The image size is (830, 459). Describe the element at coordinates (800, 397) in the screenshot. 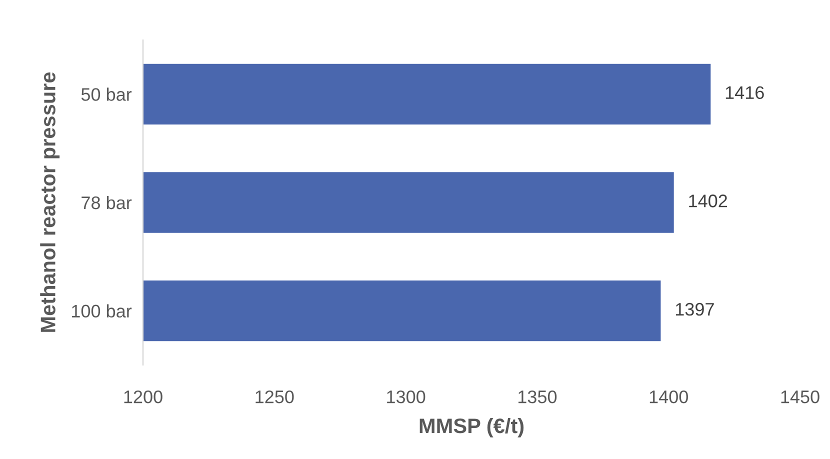

I see `x-tick-label: 1450` at that location.